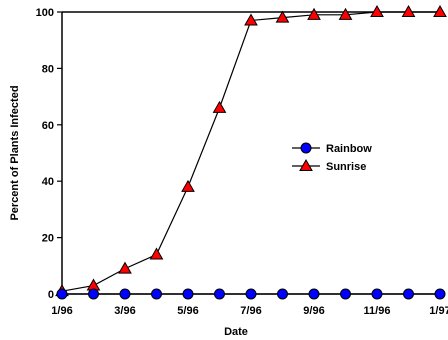  Describe the element at coordinates (236, 332) in the screenshot. I see `x-axis-title: Date` at that location.